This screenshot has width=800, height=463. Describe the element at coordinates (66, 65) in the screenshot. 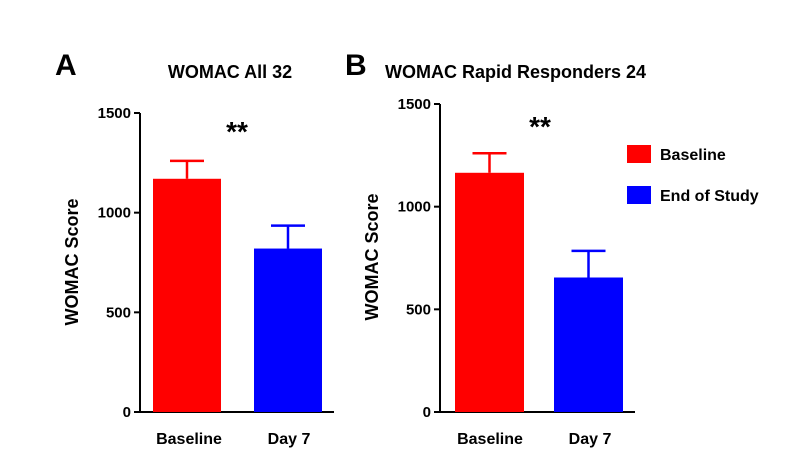

I see `panel-letter-a: A` at that location.